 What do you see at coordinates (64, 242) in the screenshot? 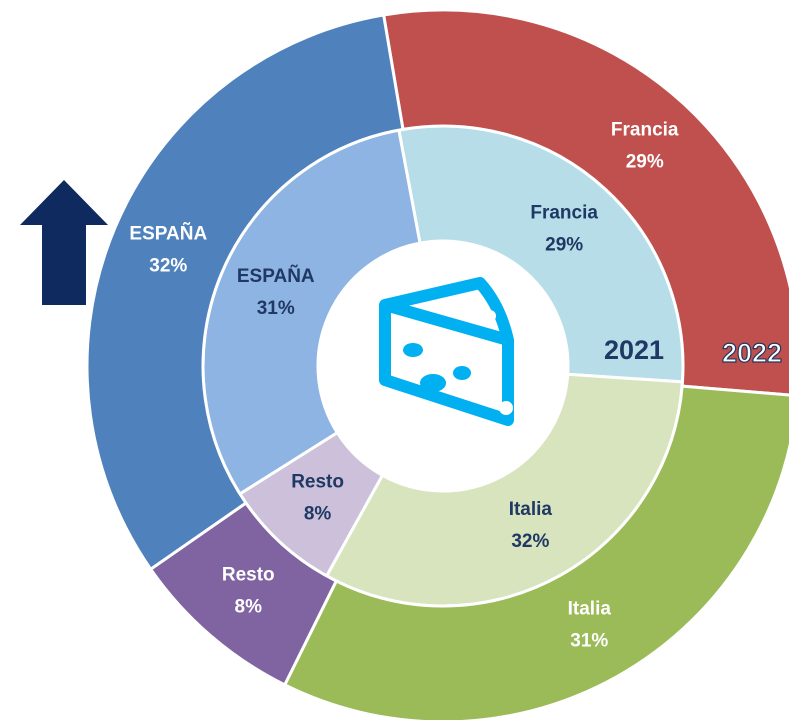
I see `up-arrow` at bounding box center [64, 242].